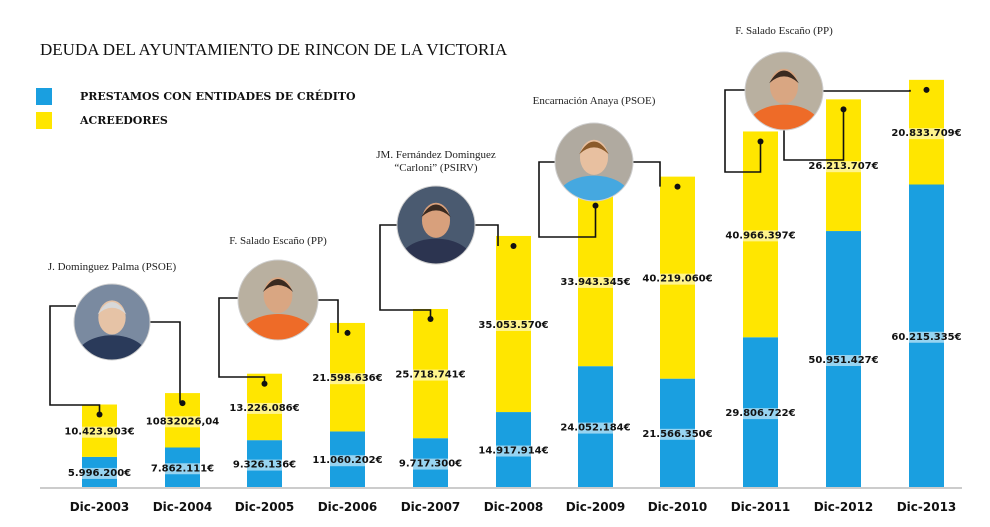 The image size is (990, 527). Describe the element at coordinates (348, 507) in the screenshot. I see `x-tick-label-dic-2006: Dic-2006` at that location.